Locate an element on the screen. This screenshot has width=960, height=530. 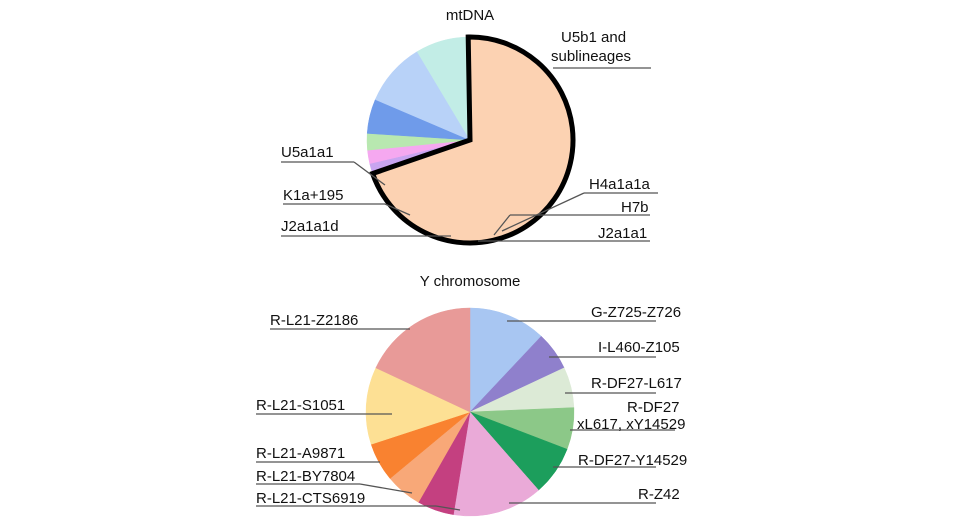
highlighted-slice-outline is located at coordinates (472, 140).